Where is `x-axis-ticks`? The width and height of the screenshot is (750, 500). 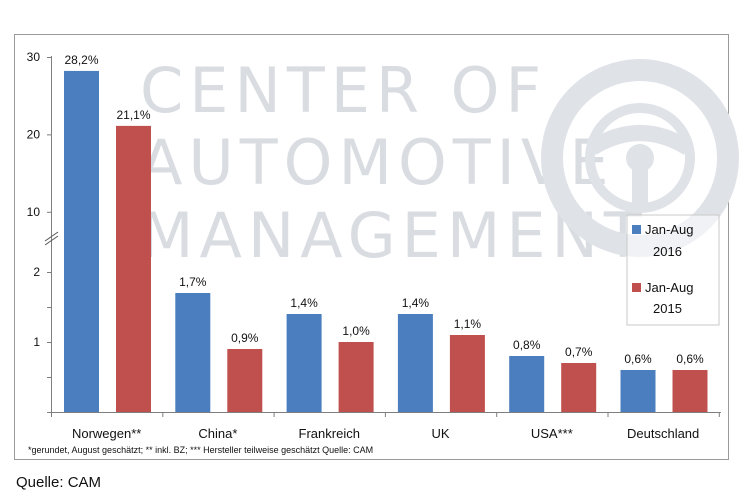
x-axis-ticks is located at coordinates (385, 414).